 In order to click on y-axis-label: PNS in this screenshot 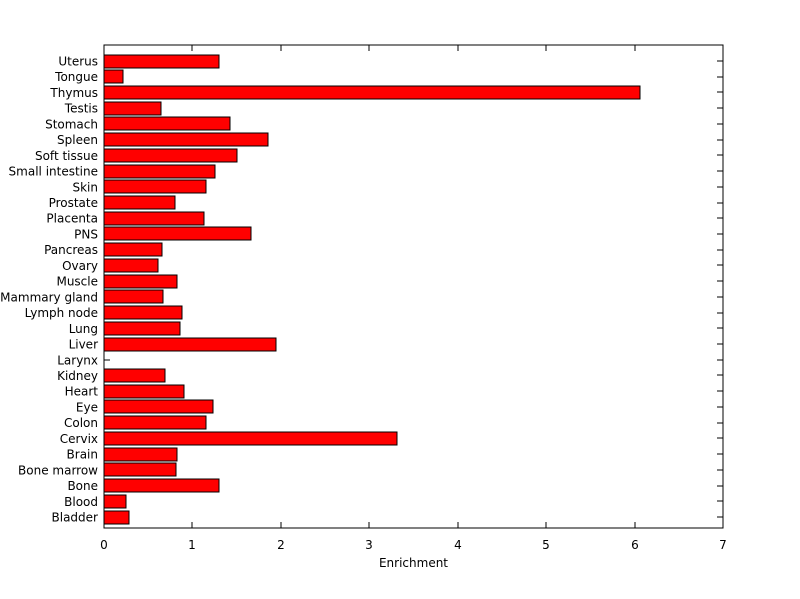, I will do `click(86, 234)`.